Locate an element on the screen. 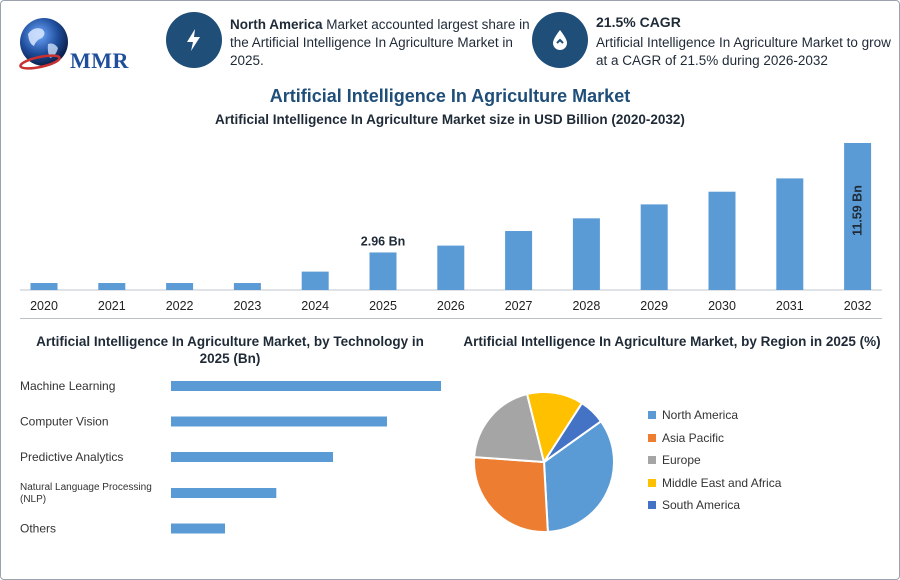  pie-slice-europe is located at coordinates (509, 428).